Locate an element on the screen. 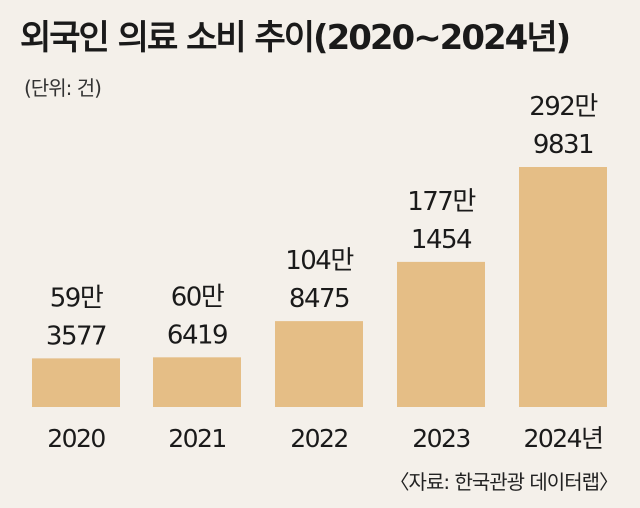 Image resolution: width=640 pixels, height=508 pixels. value-label-bottom: 3577 is located at coordinates (76, 336).